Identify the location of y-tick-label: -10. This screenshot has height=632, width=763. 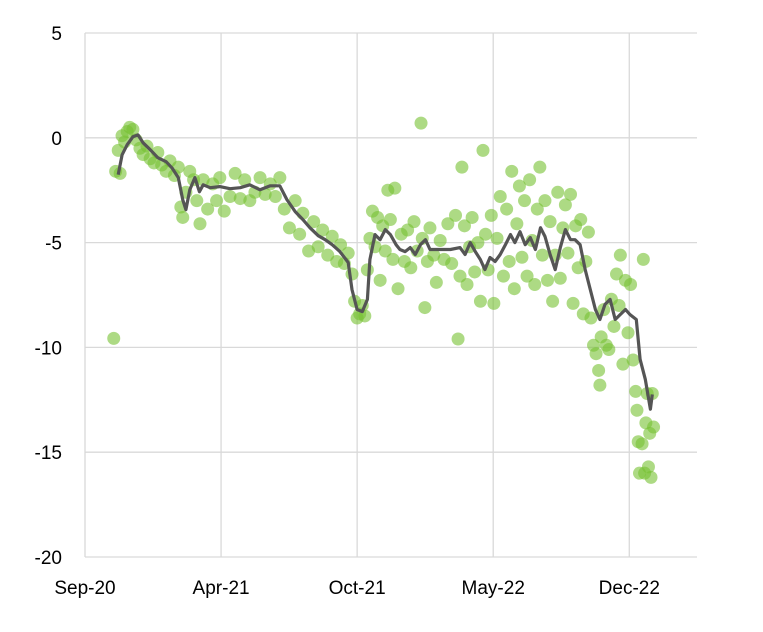
(48, 348).